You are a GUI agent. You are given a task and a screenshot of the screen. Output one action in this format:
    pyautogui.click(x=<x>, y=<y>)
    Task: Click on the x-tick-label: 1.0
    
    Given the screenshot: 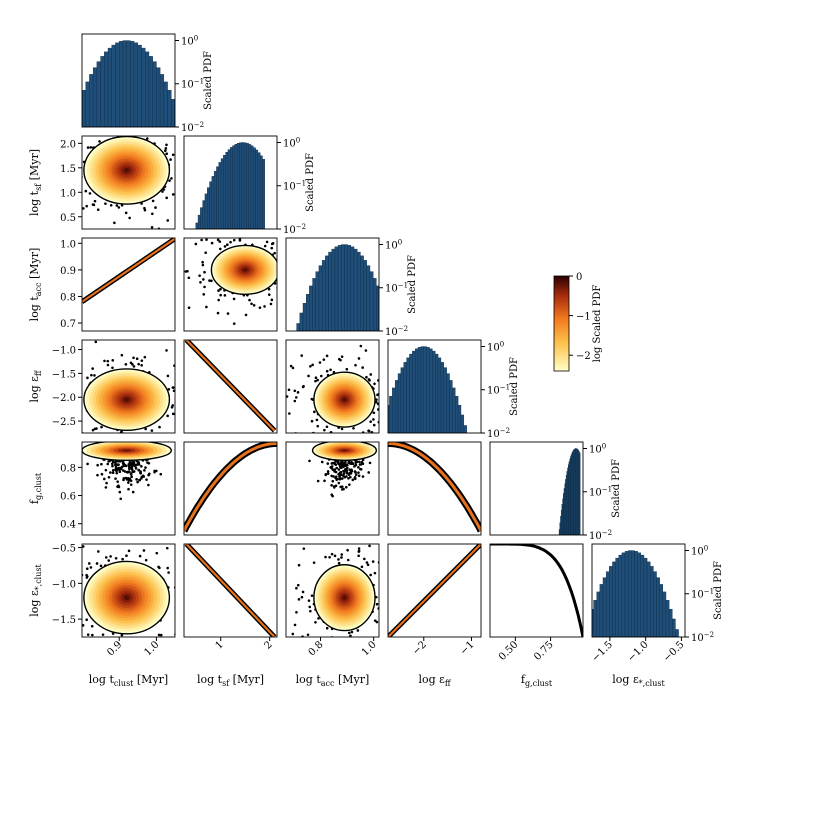 What is the action you would take?
    pyautogui.click(x=151, y=648)
    